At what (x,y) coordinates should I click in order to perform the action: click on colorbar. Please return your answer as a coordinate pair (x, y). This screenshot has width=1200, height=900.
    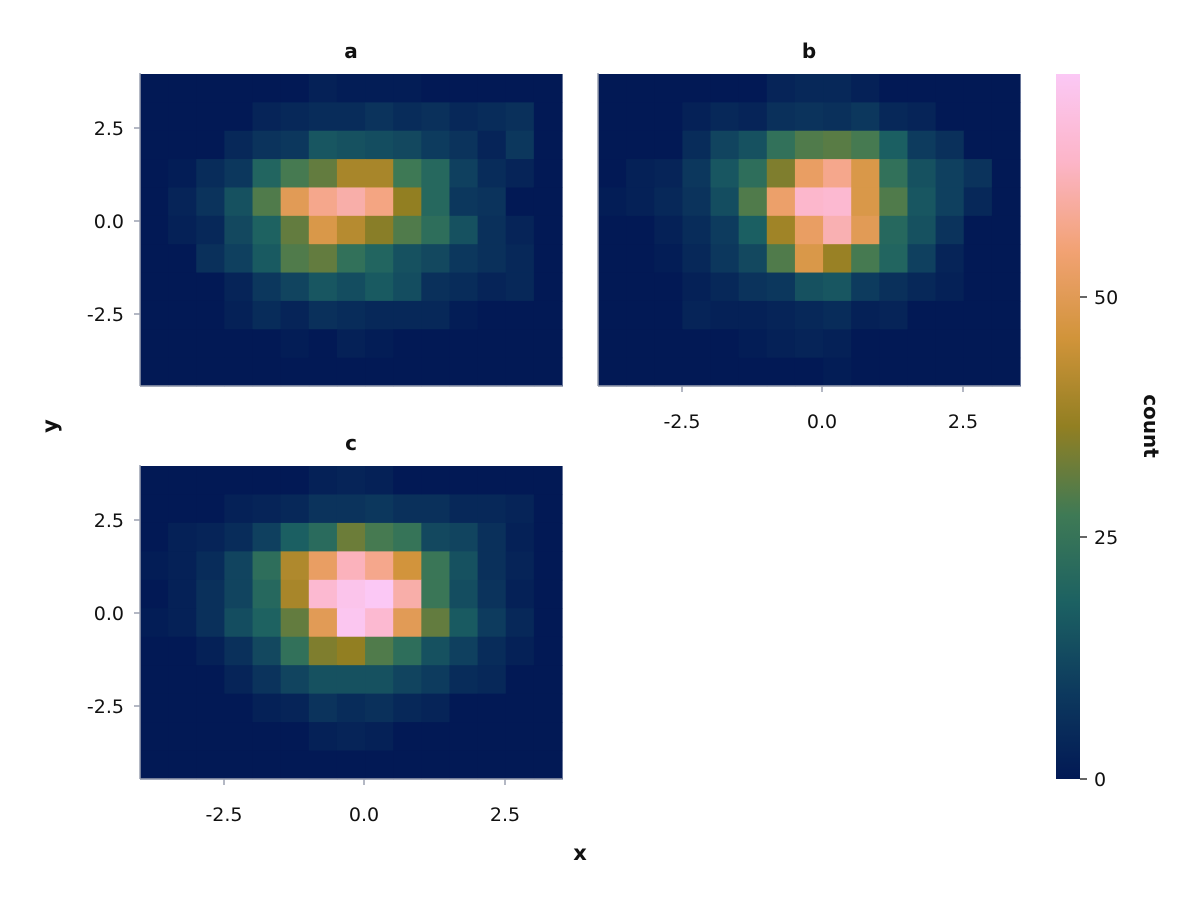
    Looking at the image, I should click on (1068, 426).